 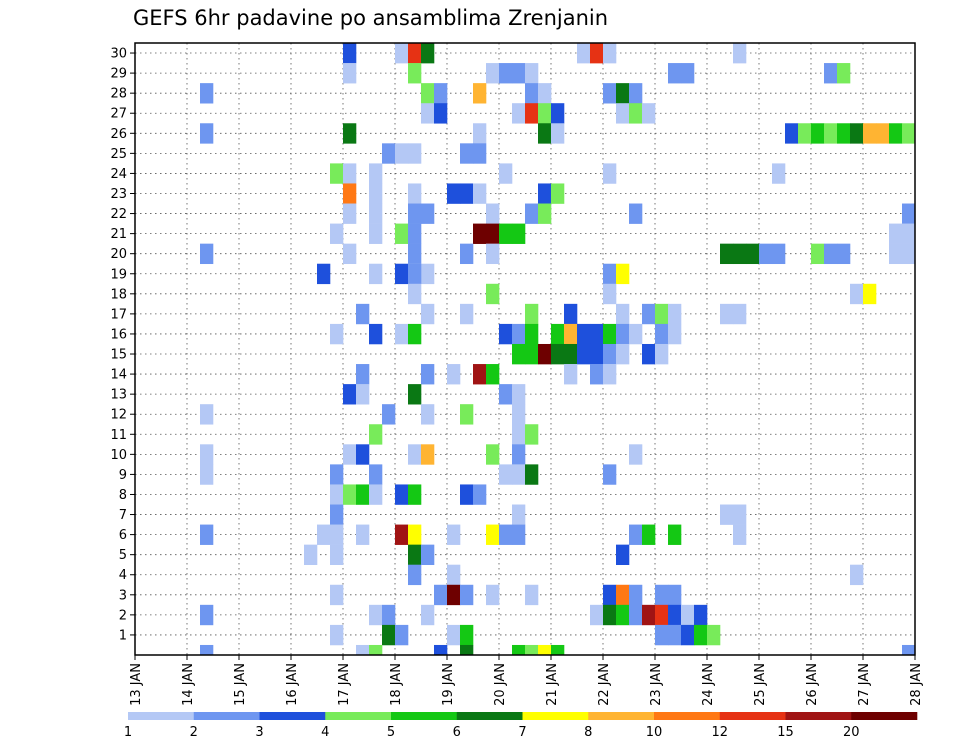 What do you see at coordinates (118, 114) in the screenshot?
I see `y-tick-label: 27` at bounding box center [118, 114].